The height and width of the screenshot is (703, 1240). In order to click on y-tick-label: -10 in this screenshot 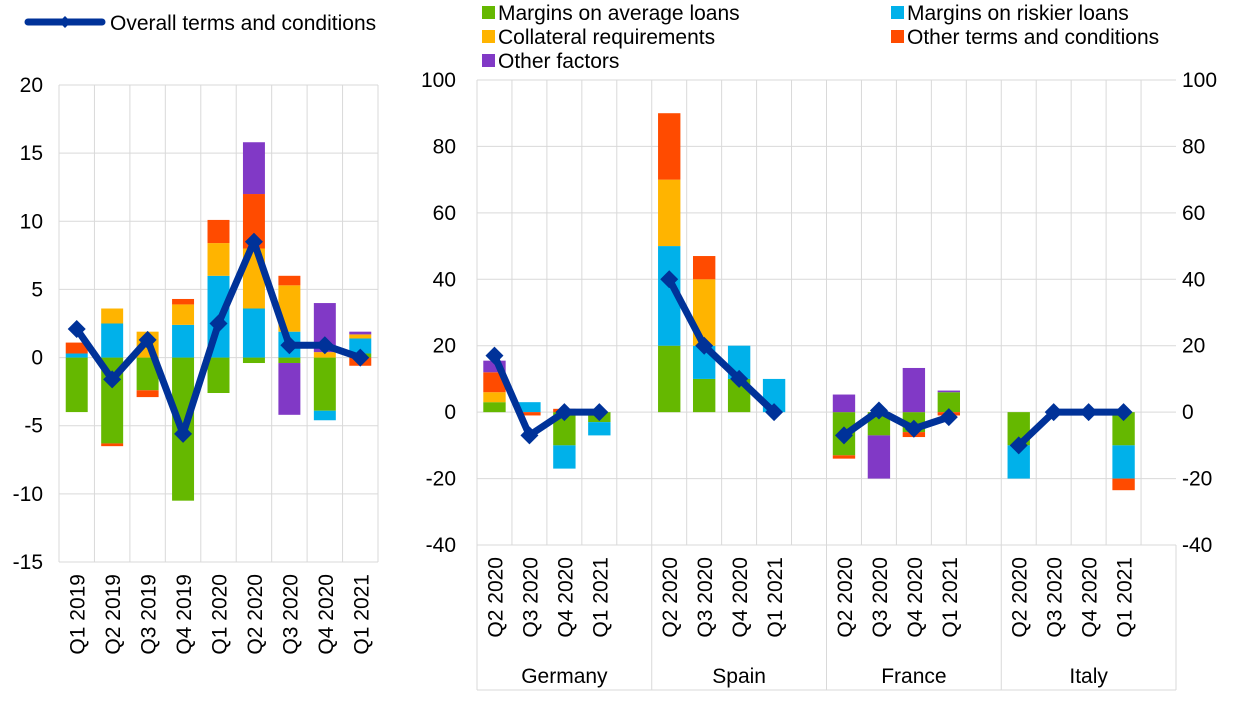, I will do `click(28, 494)`.